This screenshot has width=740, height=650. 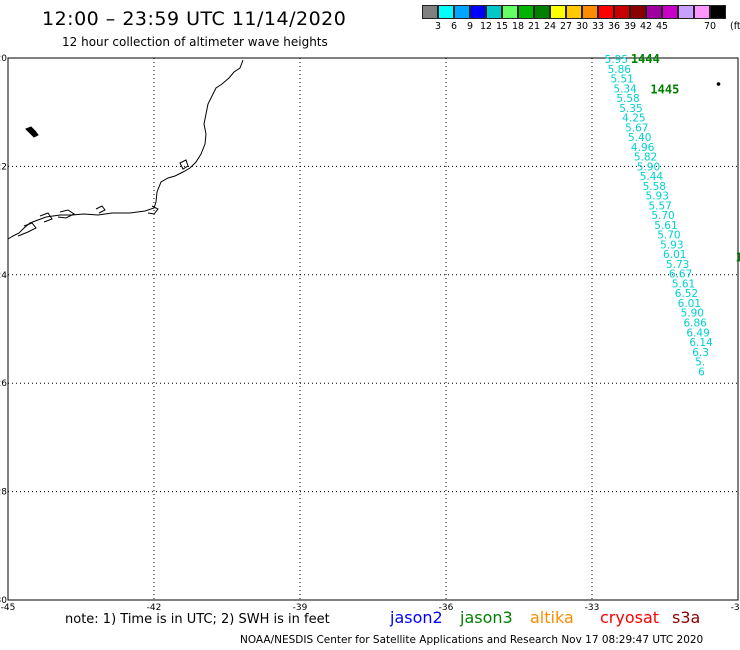 I want to click on legend-tick-label: 15, so click(x=502, y=26).